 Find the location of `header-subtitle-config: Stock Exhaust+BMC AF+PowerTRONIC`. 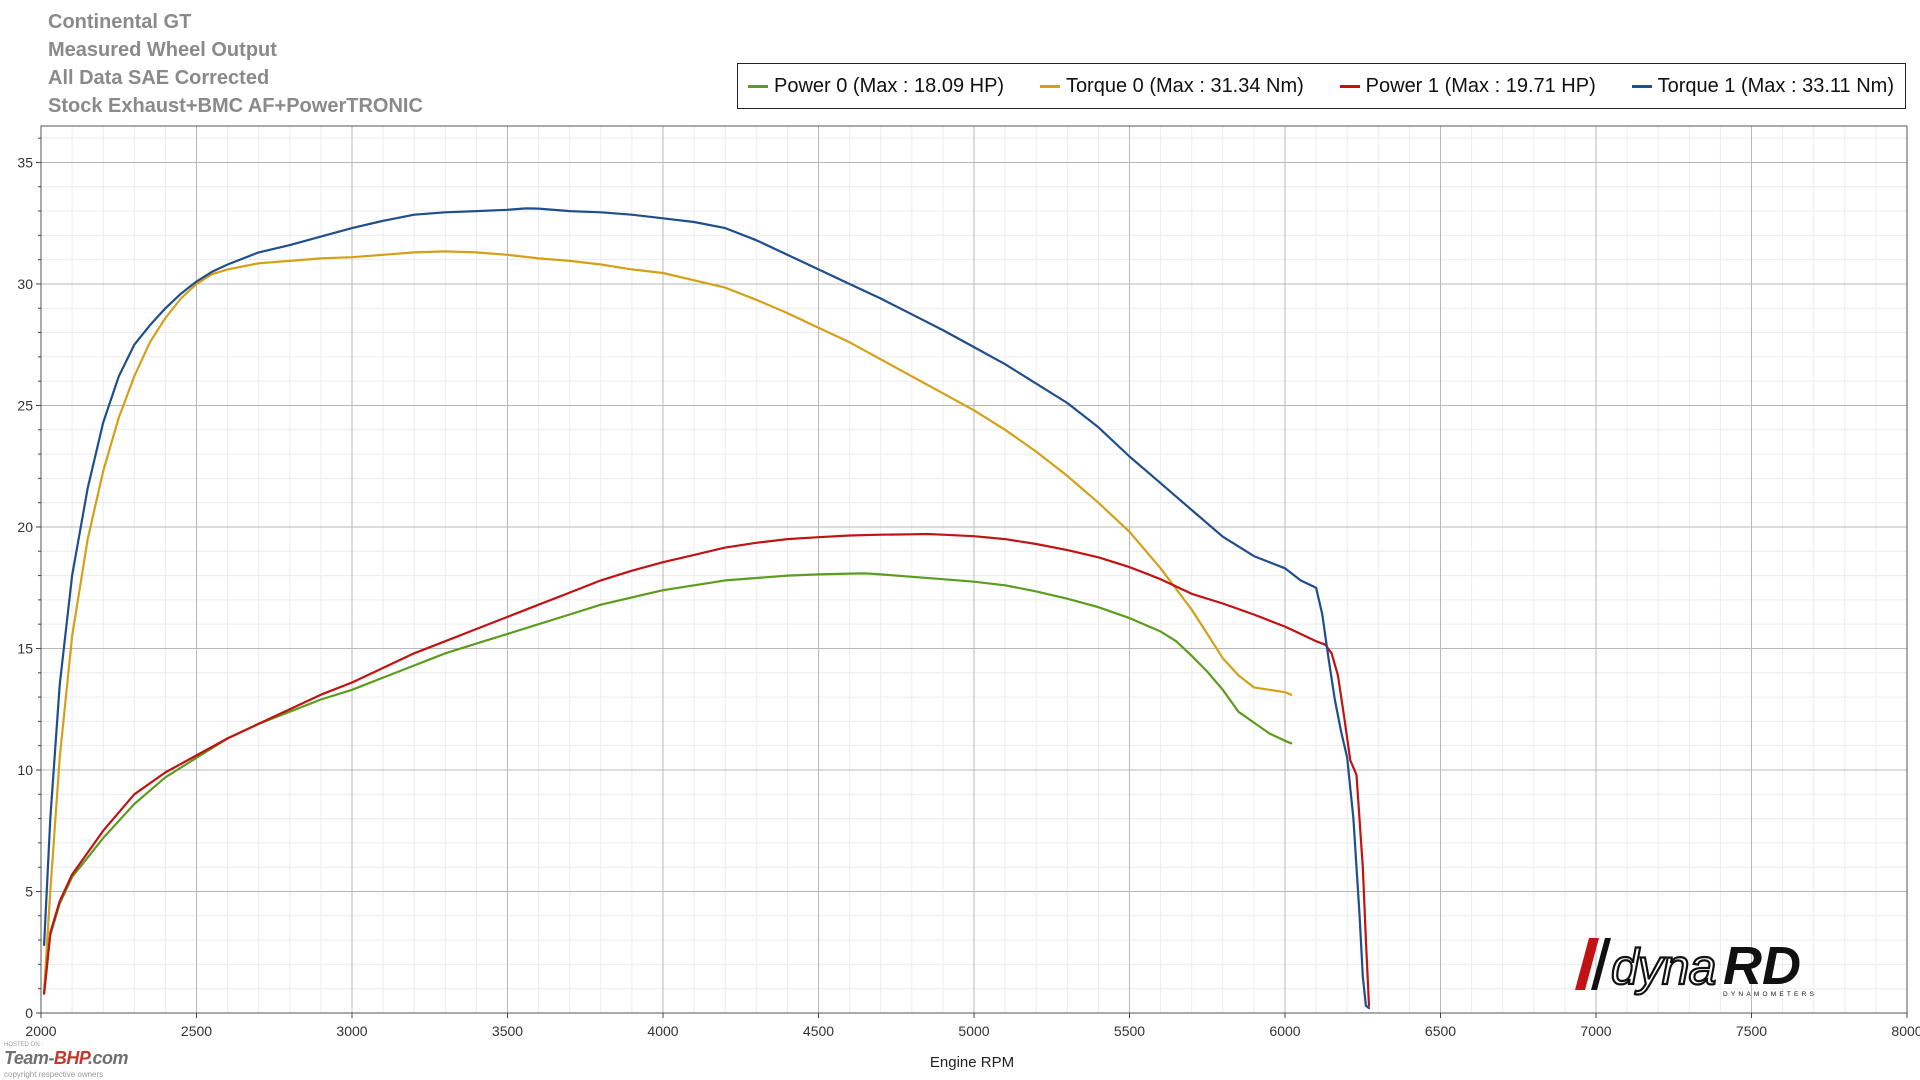

header-subtitle-config: Stock Exhaust+BMC AF+PowerTRONIC is located at coordinates (235, 106).